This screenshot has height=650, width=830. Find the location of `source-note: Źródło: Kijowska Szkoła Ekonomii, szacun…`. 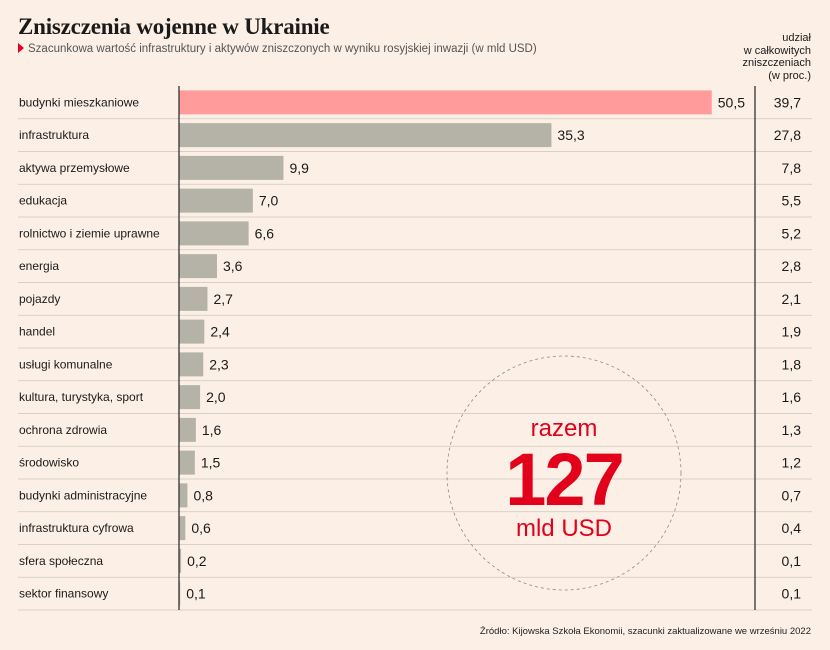

source-note: Źródło: Kijowska Szkoła Ekonomii, szacun… is located at coordinates (645, 631).